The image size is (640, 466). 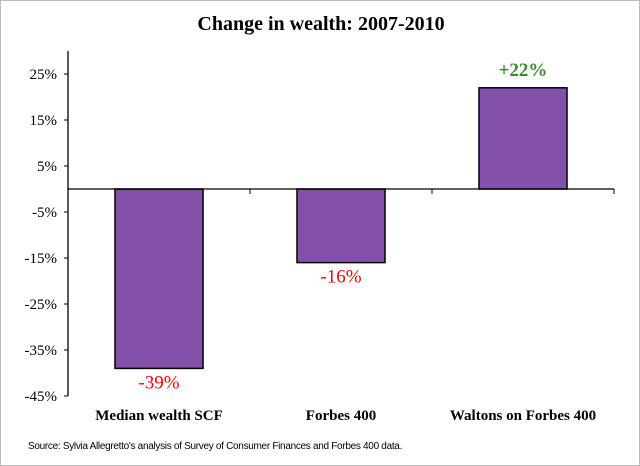 I want to click on chart-title: Change in wealth: 2007-2010, so click(x=321, y=24).